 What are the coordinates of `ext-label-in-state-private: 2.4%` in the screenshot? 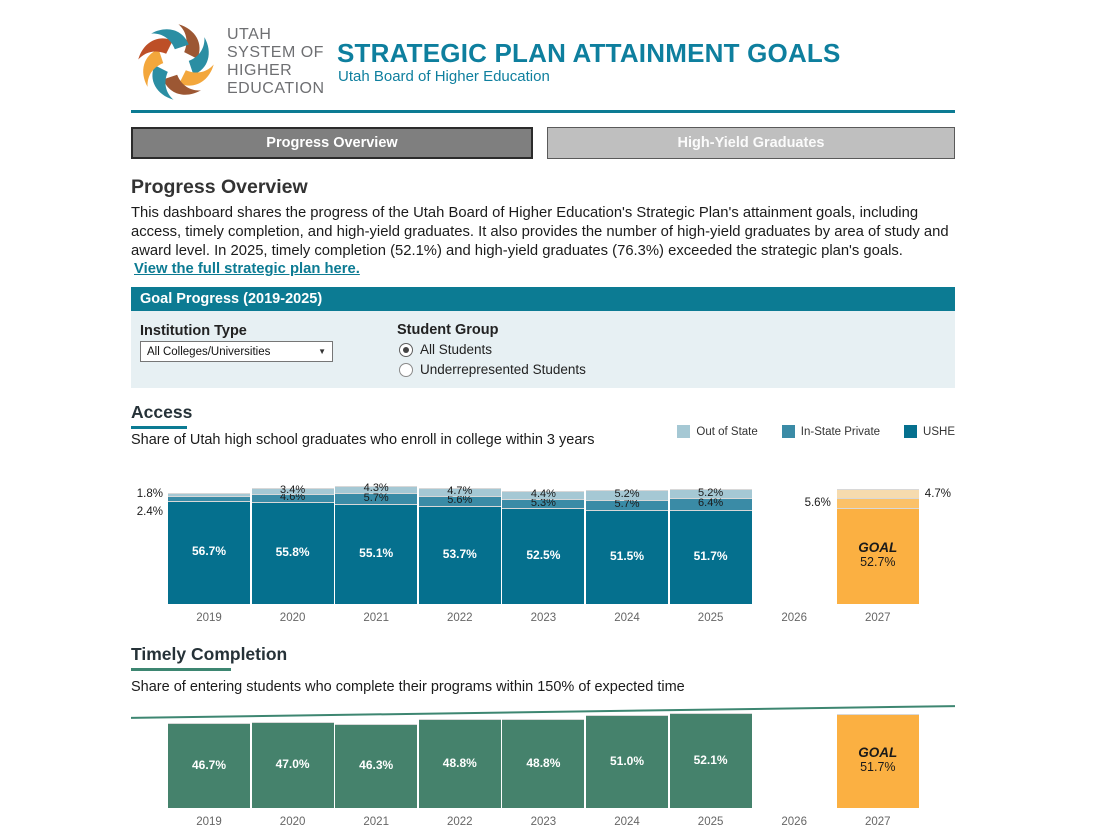 It's located at (149, 511).